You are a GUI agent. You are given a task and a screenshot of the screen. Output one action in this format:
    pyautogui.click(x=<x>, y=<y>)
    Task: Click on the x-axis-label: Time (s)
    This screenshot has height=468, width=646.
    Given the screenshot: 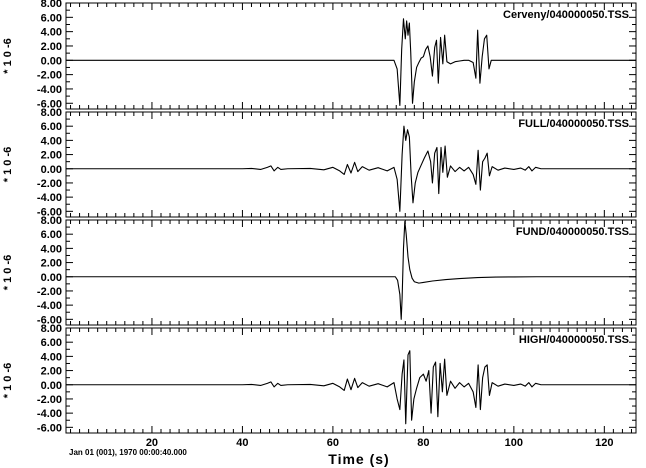 What is the action you would take?
    pyautogui.click(x=358, y=459)
    